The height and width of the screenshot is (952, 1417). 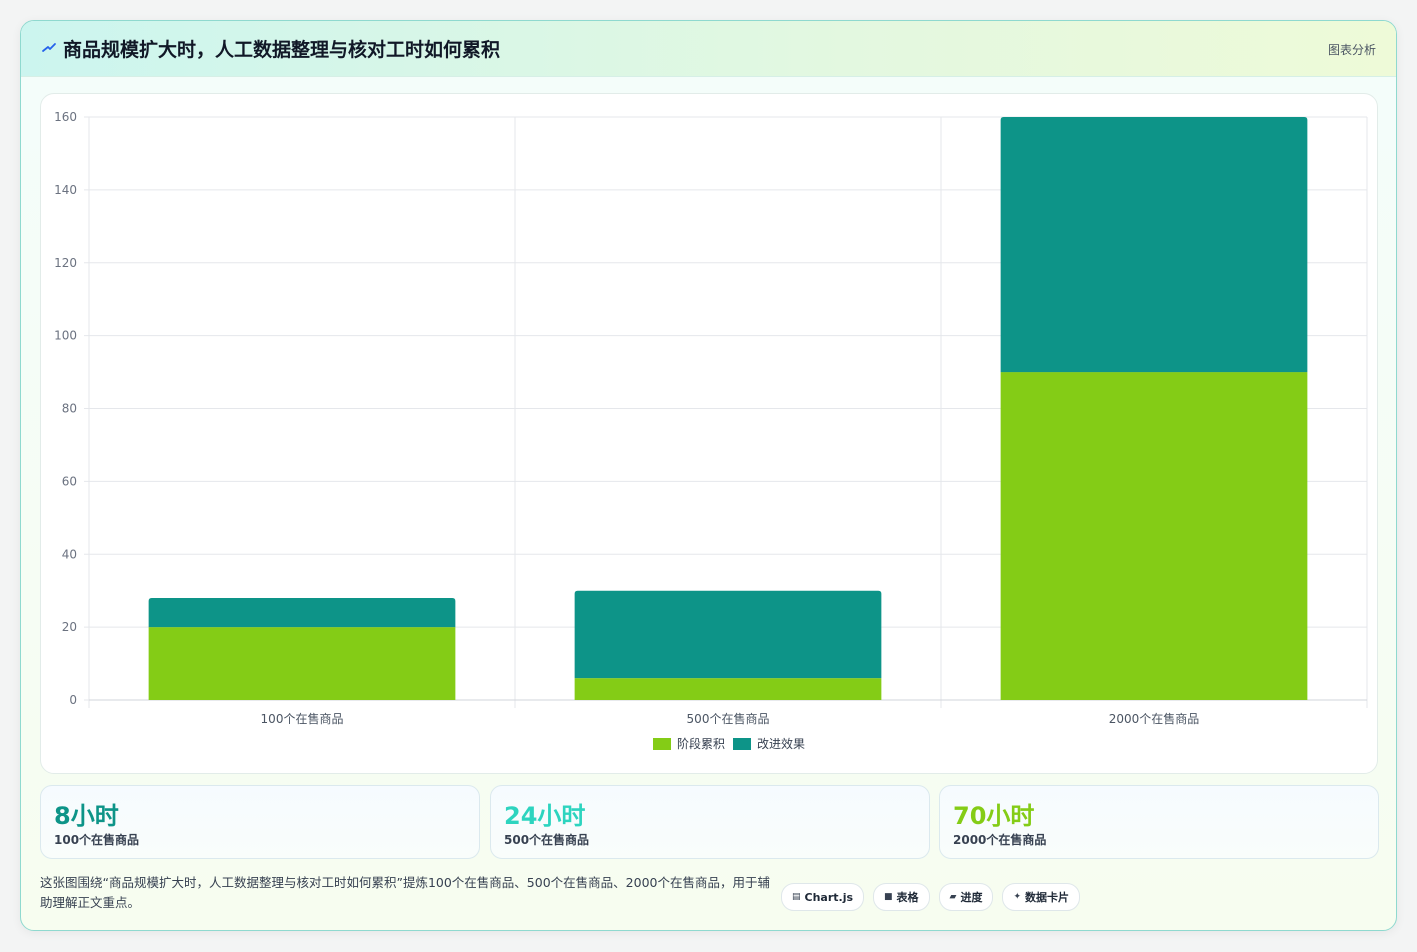 I want to click on chip-chartjs: ▤ Chart.js, so click(x=823, y=897).